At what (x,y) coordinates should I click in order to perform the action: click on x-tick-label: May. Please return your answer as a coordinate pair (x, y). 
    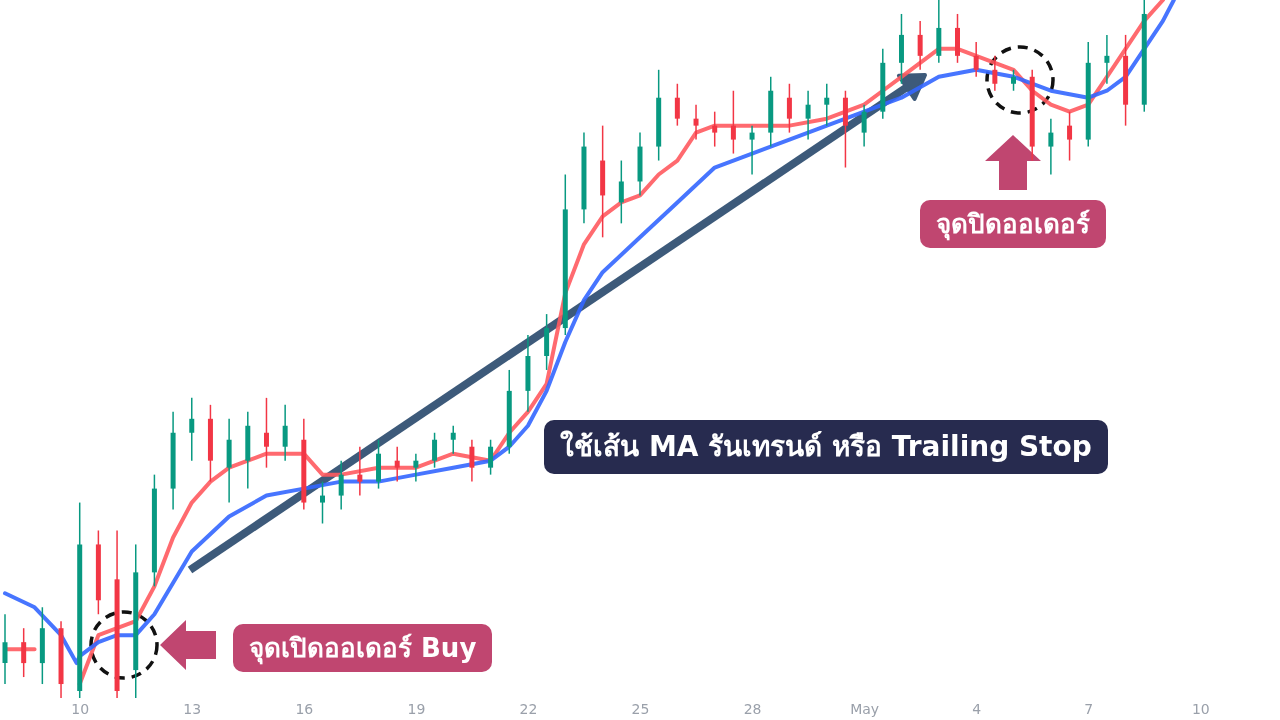
    Looking at the image, I should click on (865, 708).